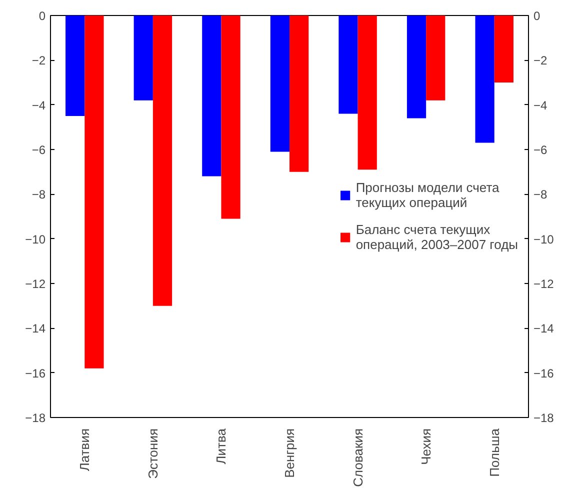 The image size is (573, 489). Describe the element at coordinates (42, 16) in the screenshot. I see `y-tick-label: 0` at that location.